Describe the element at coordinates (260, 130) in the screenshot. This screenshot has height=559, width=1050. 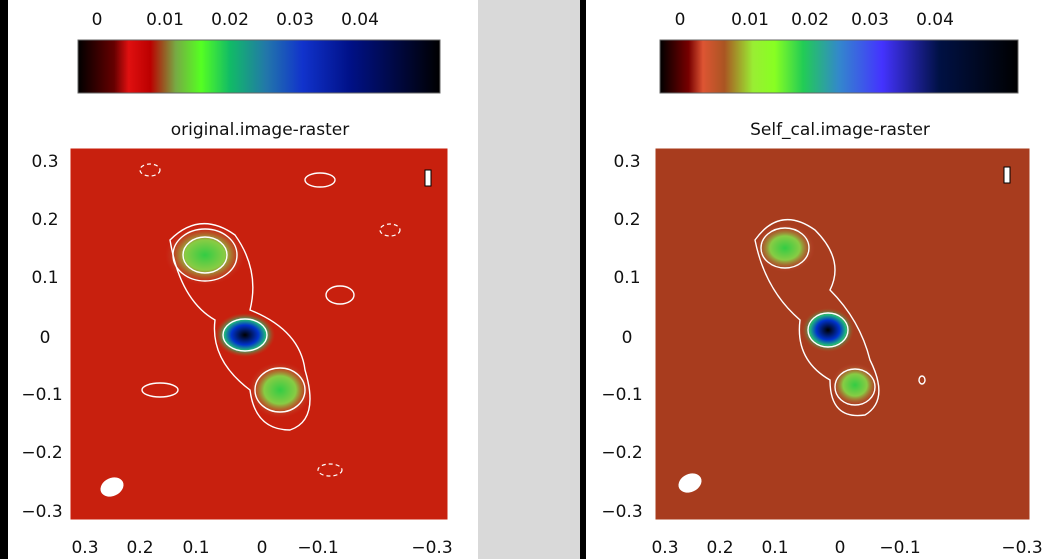
I see `image-title: original.image-raster` at that location.